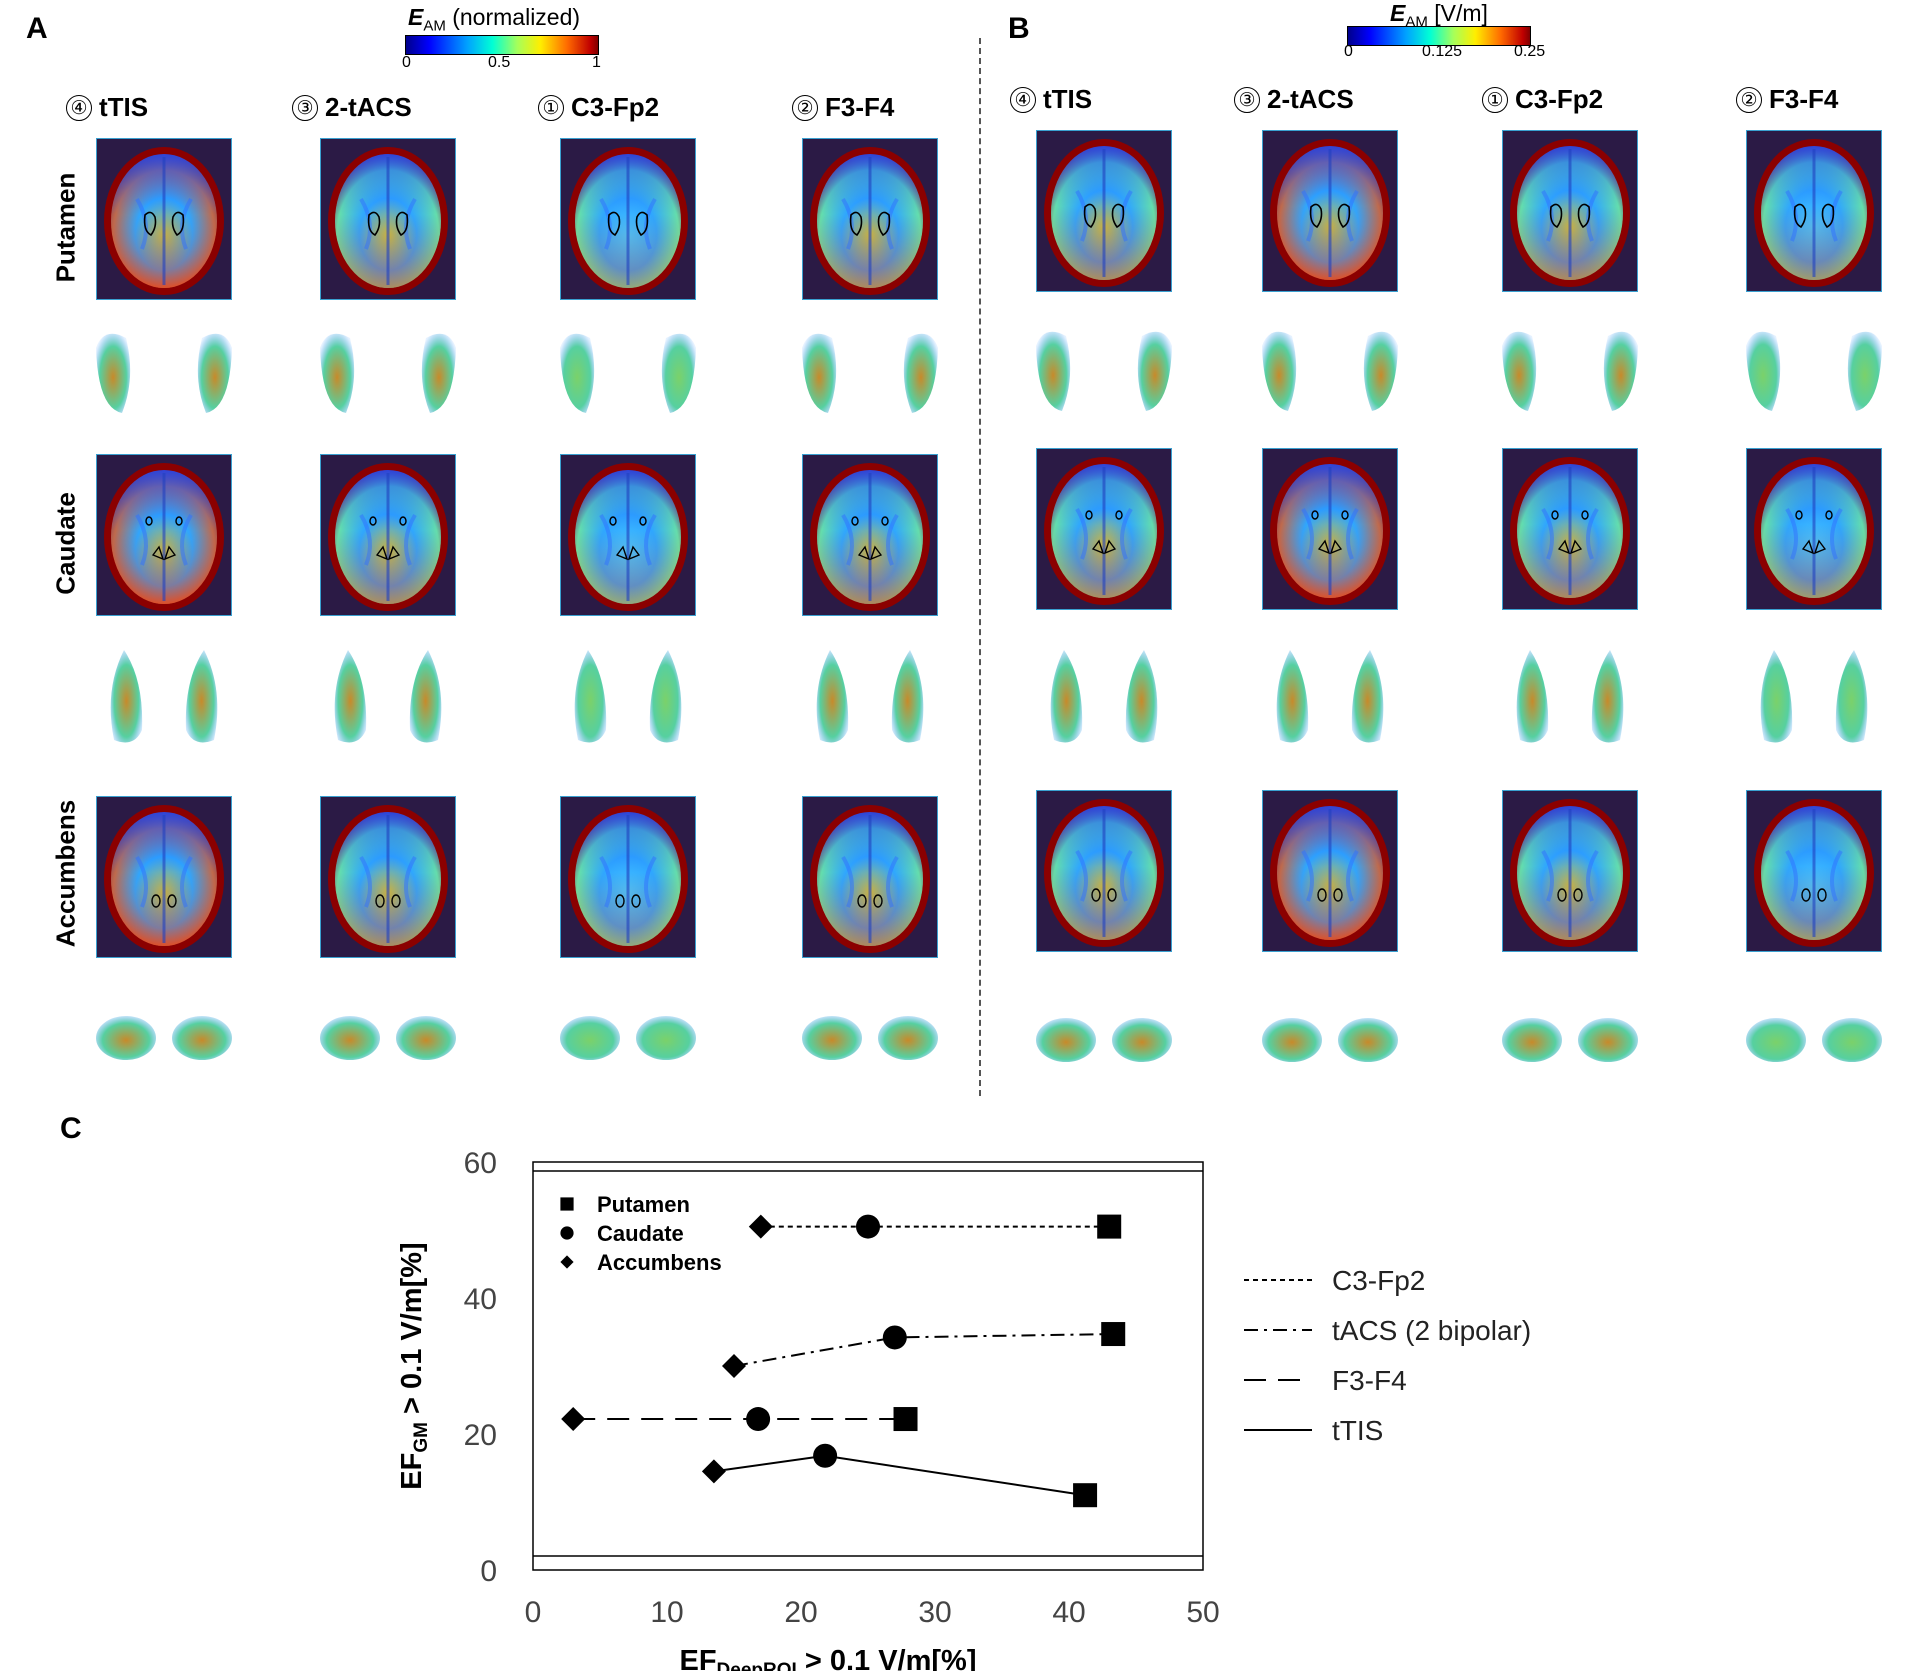 This screenshot has width=1906, height=1671. Describe the element at coordinates (388, 219) in the screenshot. I see `panel-a-r0c1-brain-slice` at that location.